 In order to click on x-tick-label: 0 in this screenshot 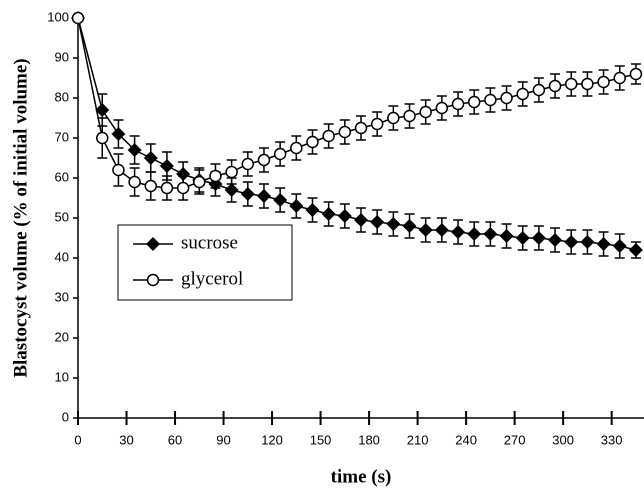, I will do `click(77, 439)`.